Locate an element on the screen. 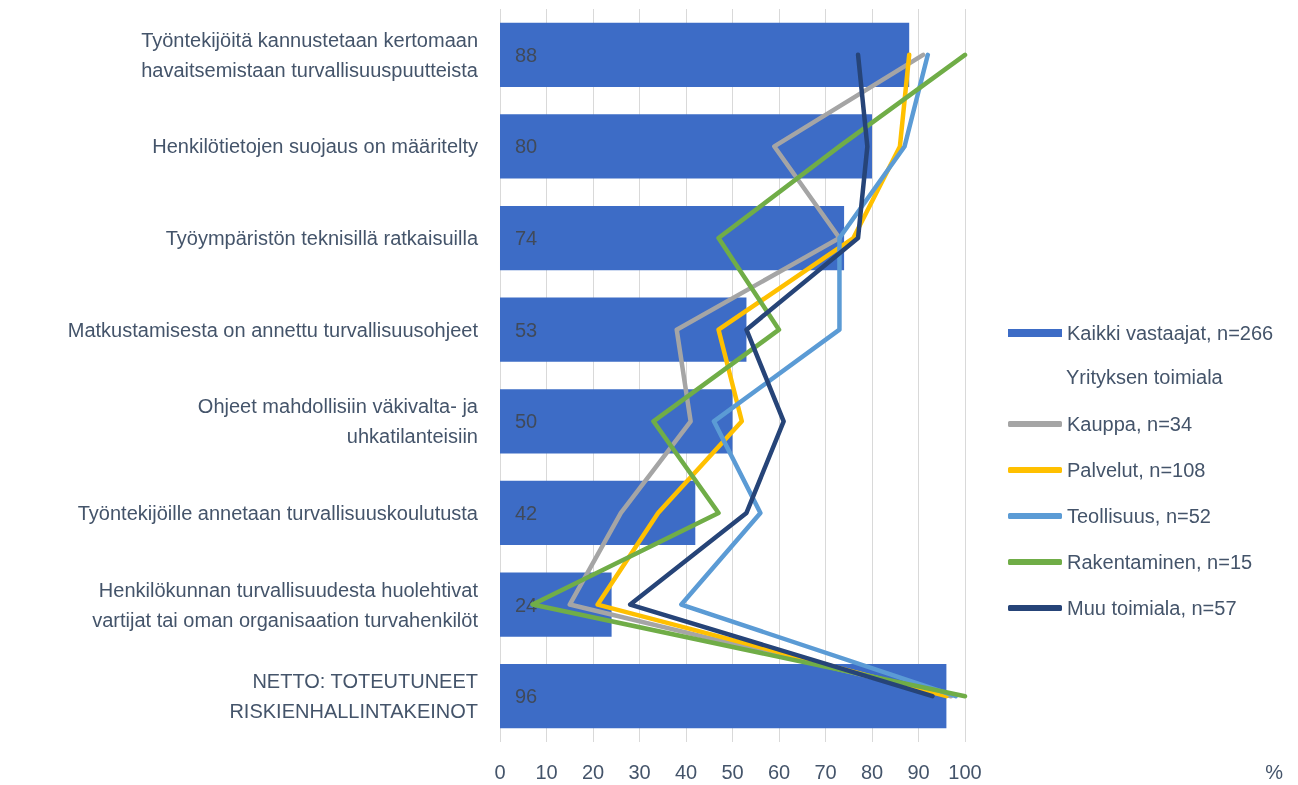 The image size is (1298, 785). x-tick-label: 40 is located at coordinates (686, 772).